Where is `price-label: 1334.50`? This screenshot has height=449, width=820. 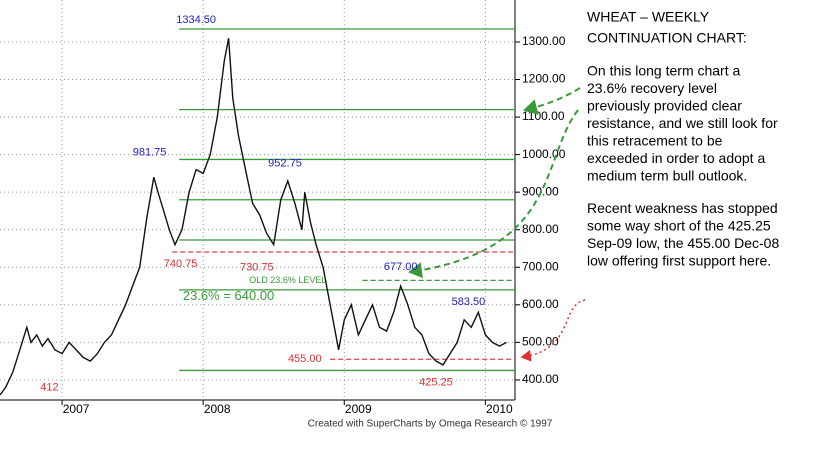
price-label: 1334.50 is located at coordinates (196, 20).